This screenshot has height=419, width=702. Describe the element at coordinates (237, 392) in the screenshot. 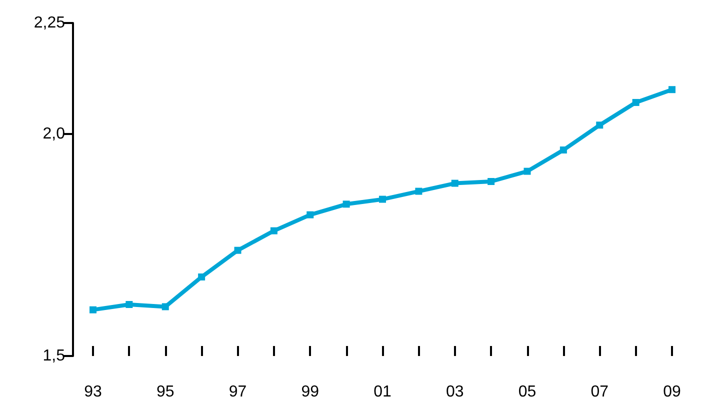

I see `x-tick-label: 97` at that location.